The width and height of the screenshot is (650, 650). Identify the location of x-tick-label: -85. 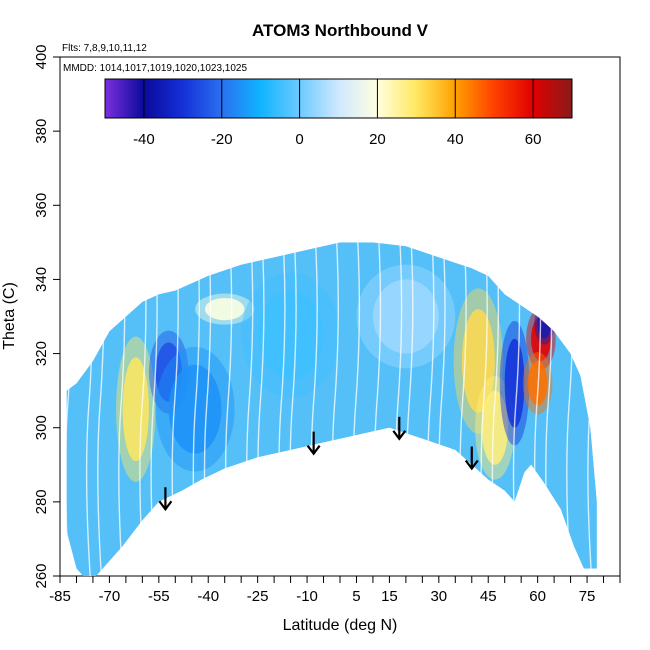
(60, 596).